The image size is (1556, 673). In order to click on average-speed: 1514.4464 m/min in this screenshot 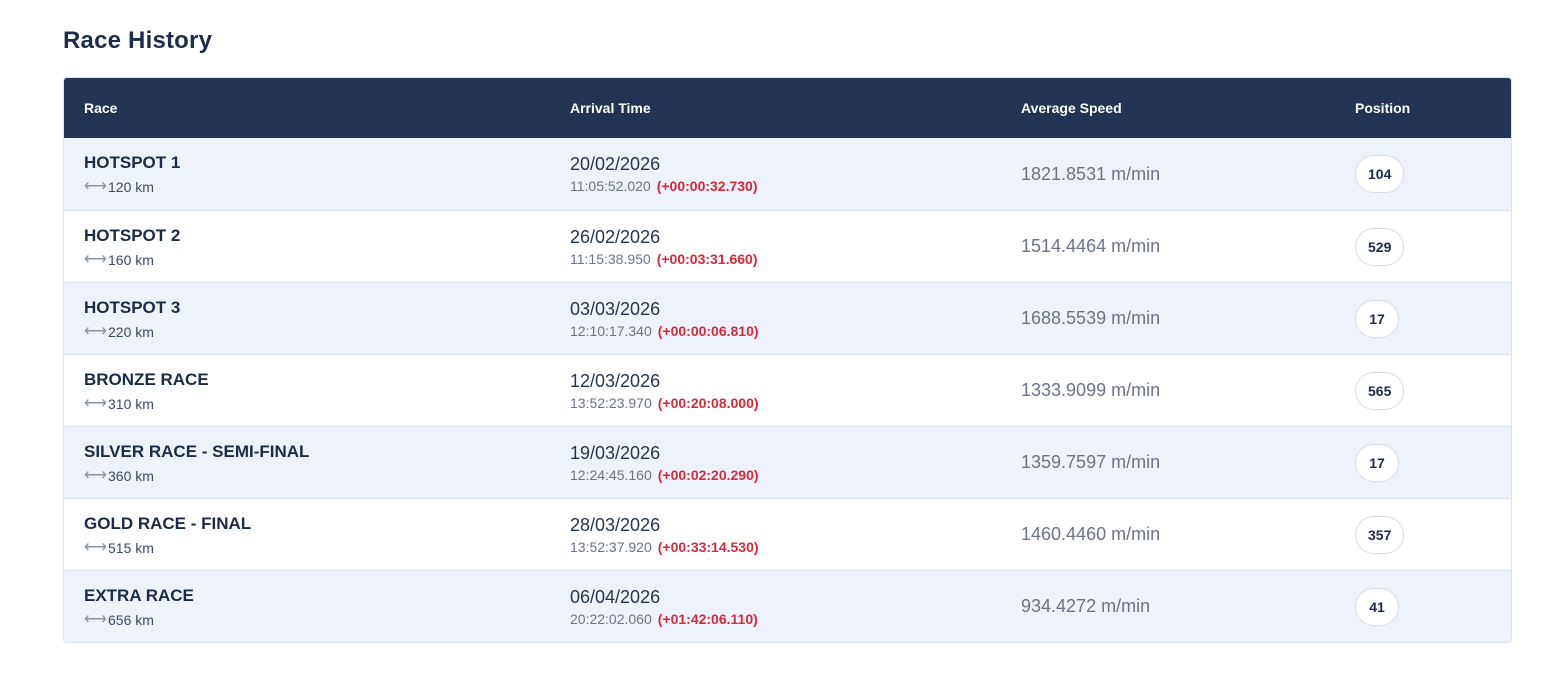, I will do `click(1091, 246)`.